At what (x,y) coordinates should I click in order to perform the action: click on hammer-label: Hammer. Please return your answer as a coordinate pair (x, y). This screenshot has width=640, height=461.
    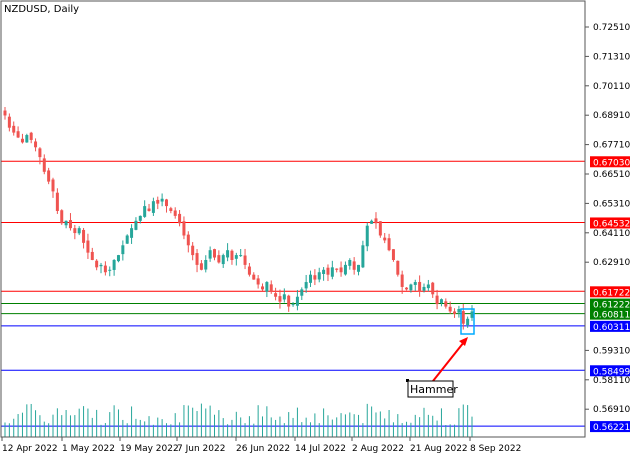
    Looking at the image, I should click on (434, 389).